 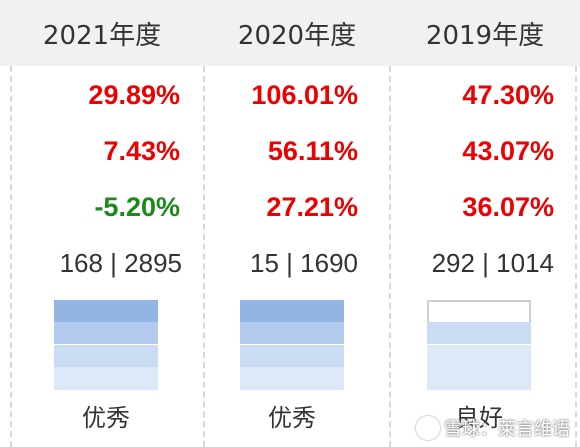 What do you see at coordinates (134, 95) in the screenshot?
I see `metric-value: 29.89%` at bounding box center [134, 95].